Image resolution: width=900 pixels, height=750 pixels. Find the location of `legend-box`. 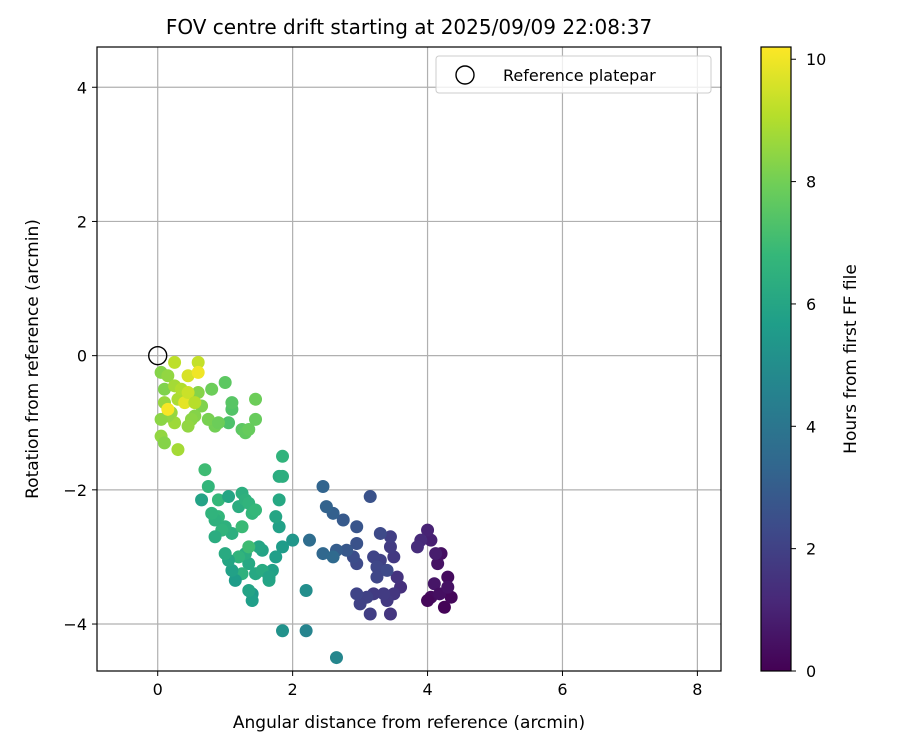

legend-box is located at coordinates (573, 74).